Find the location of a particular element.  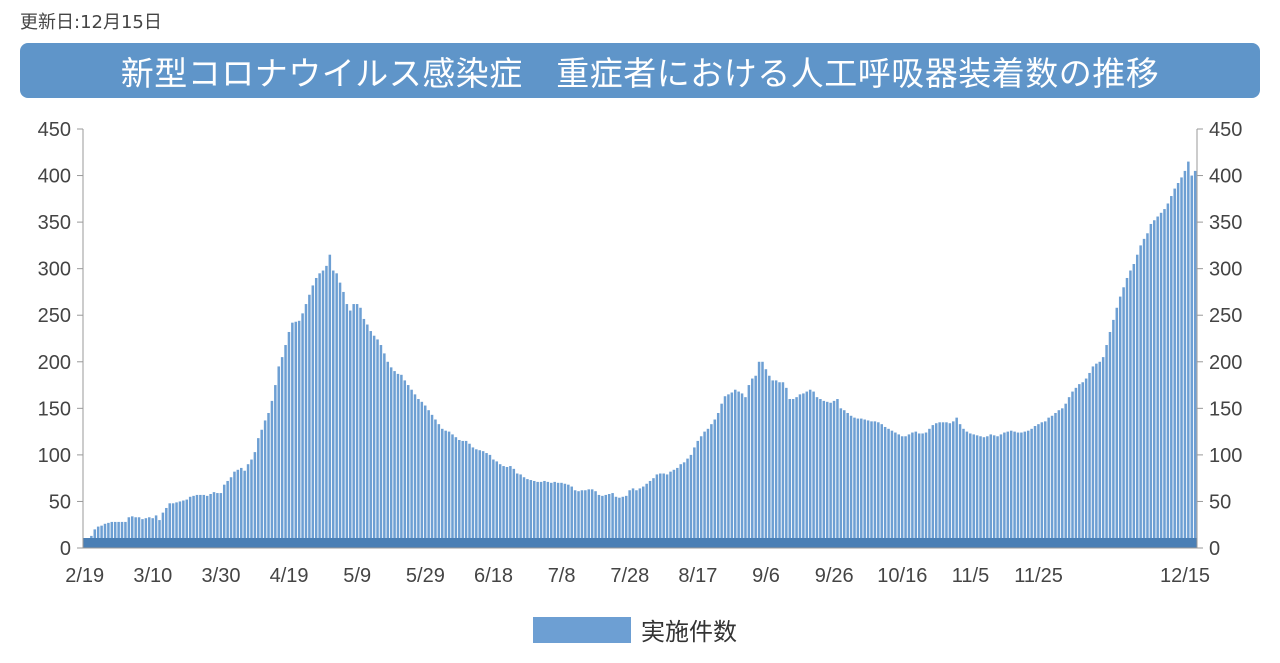

x-tick-label: 2/19 is located at coordinates (84, 576).